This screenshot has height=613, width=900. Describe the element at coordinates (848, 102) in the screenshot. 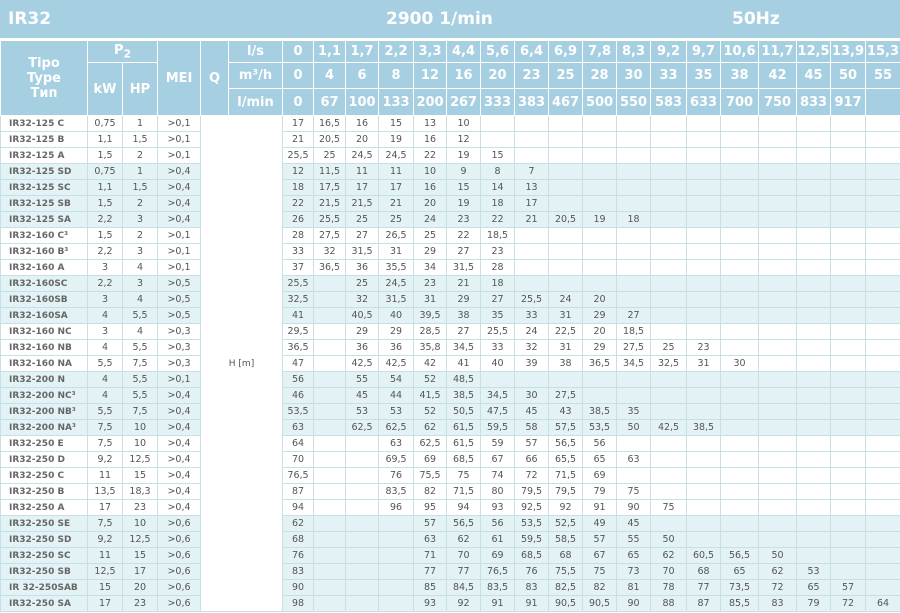

I see `flow-value: 917` at that location.